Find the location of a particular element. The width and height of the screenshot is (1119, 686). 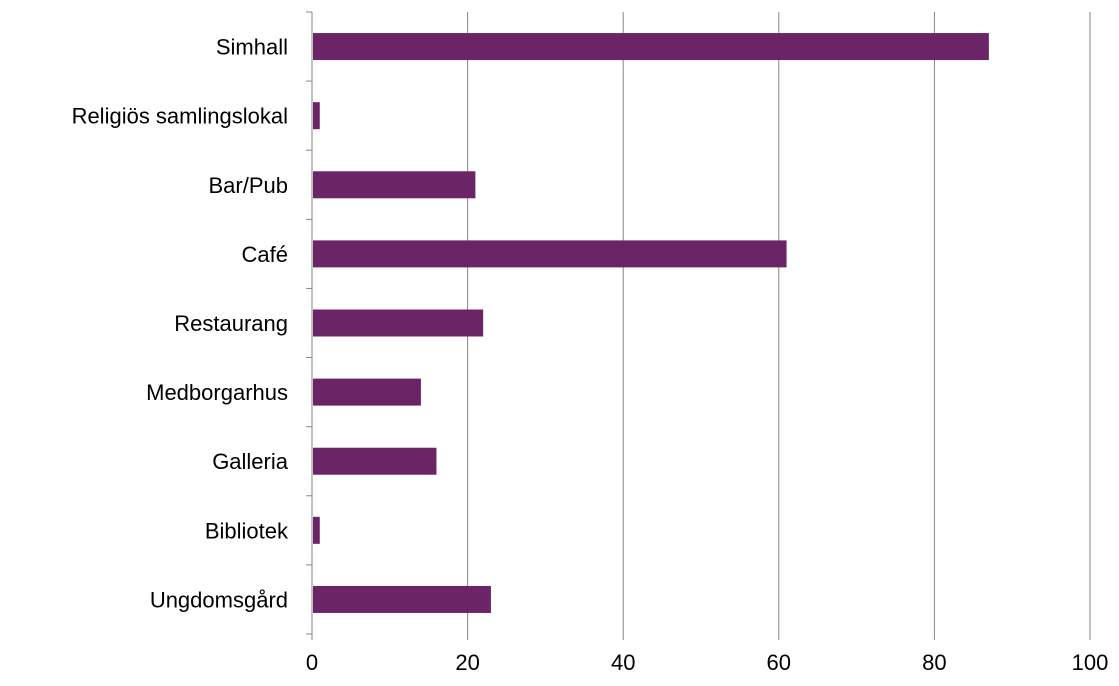

y-tick-label: Religiös samlingslokal is located at coordinates (180, 116).